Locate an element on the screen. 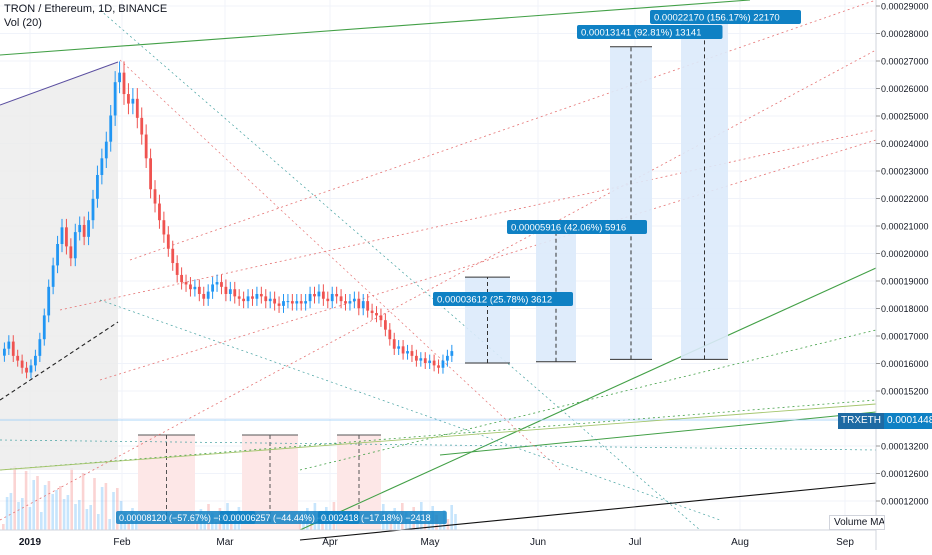  x-tick-label: Apr is located at coordinates (330, 542).